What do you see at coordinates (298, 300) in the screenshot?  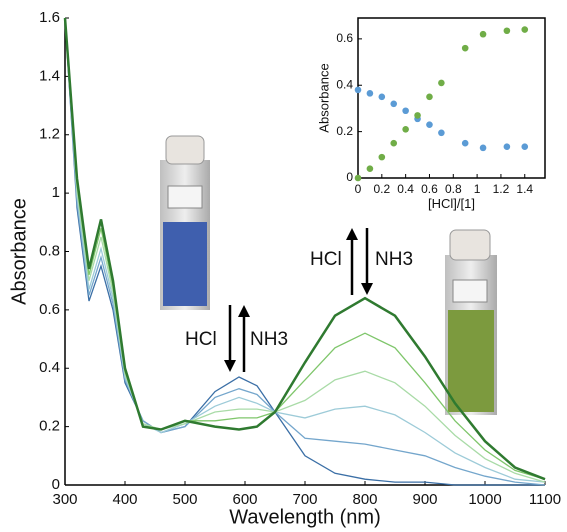 I see `arrows` at bounding box center [298, 300].